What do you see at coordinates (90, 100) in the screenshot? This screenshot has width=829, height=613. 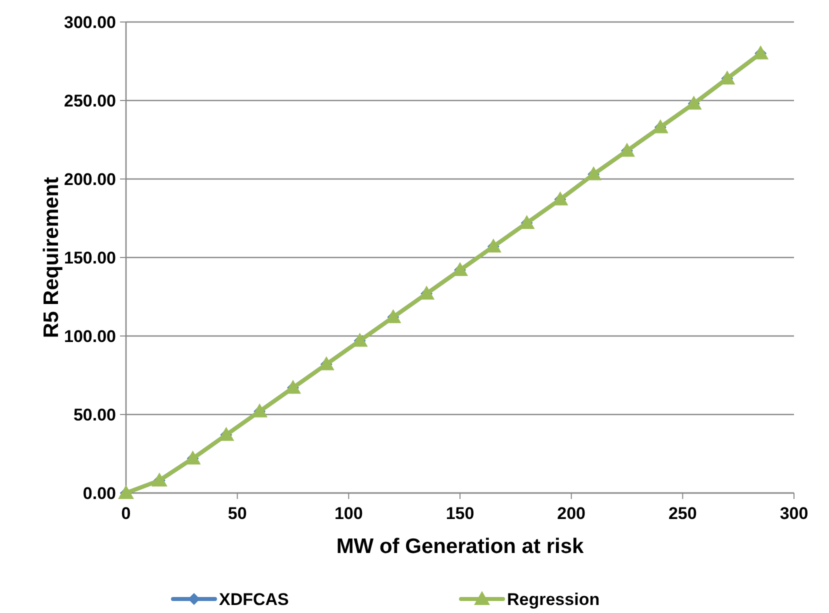 I see `y-tick-label: 250.00` at bounding box center [90, 100].